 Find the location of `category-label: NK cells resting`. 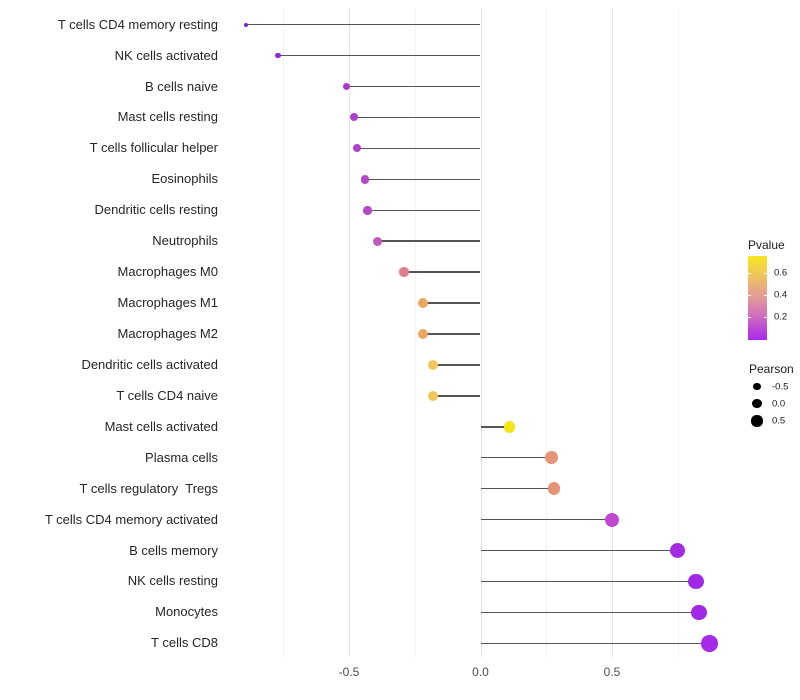

category-label: NK cells resting is located at coordinates (172, 581).